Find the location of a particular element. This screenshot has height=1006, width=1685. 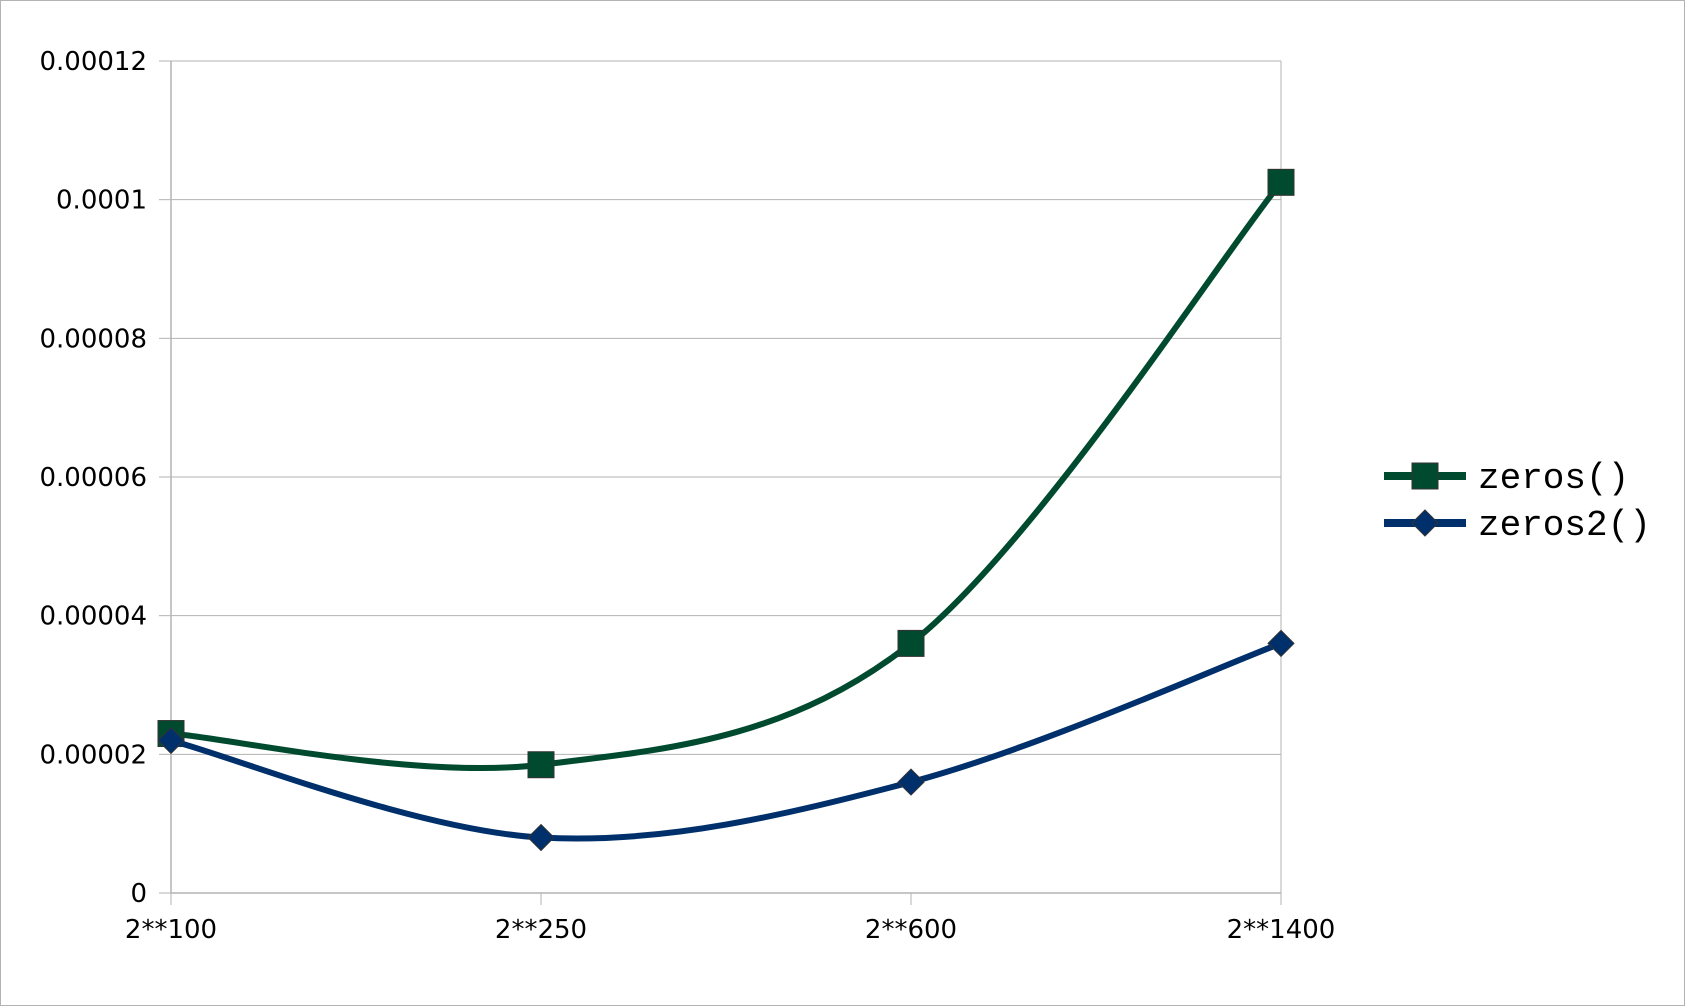

y-tick-label: 0.00006 is located at coordinates (93, 478).